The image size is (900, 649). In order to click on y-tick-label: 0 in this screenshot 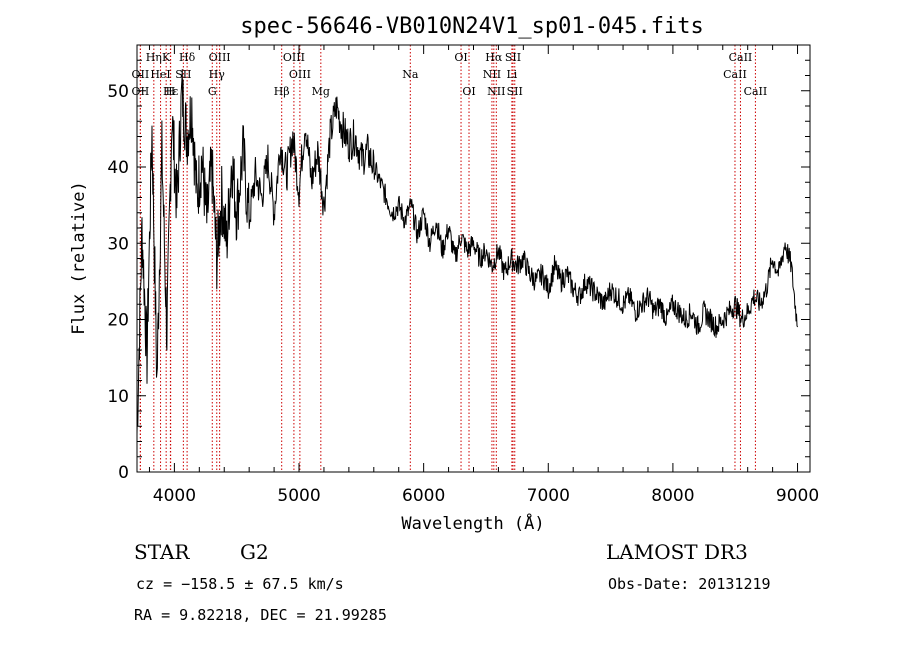, I will do `click(123, 473)`.